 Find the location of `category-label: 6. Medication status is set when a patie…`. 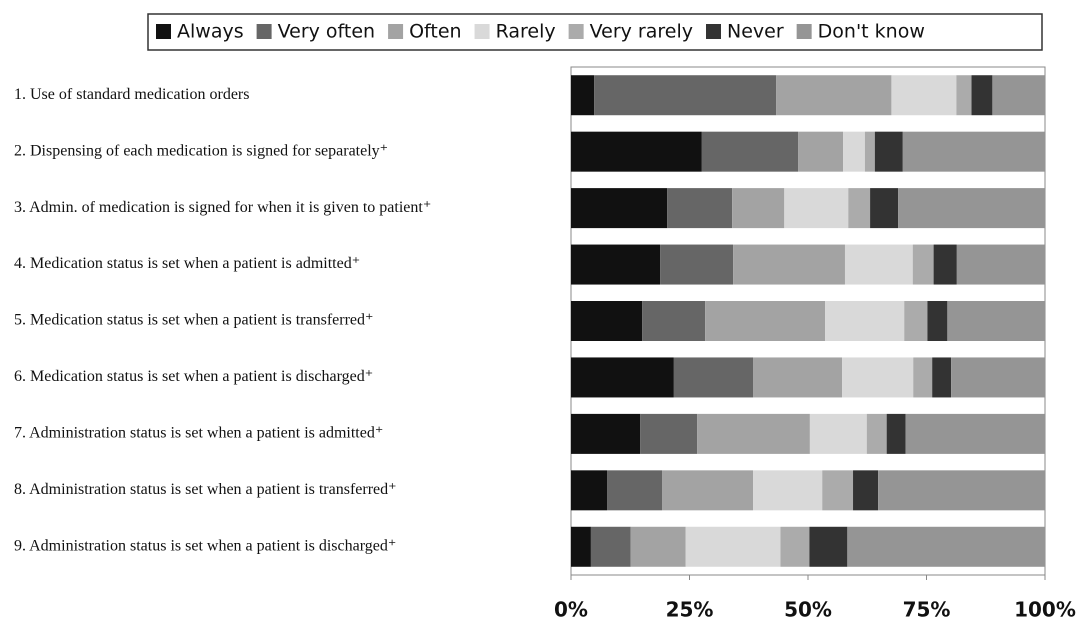

category-label: 6. Medication status is set when a patie… is located at coordinates (193, 376).